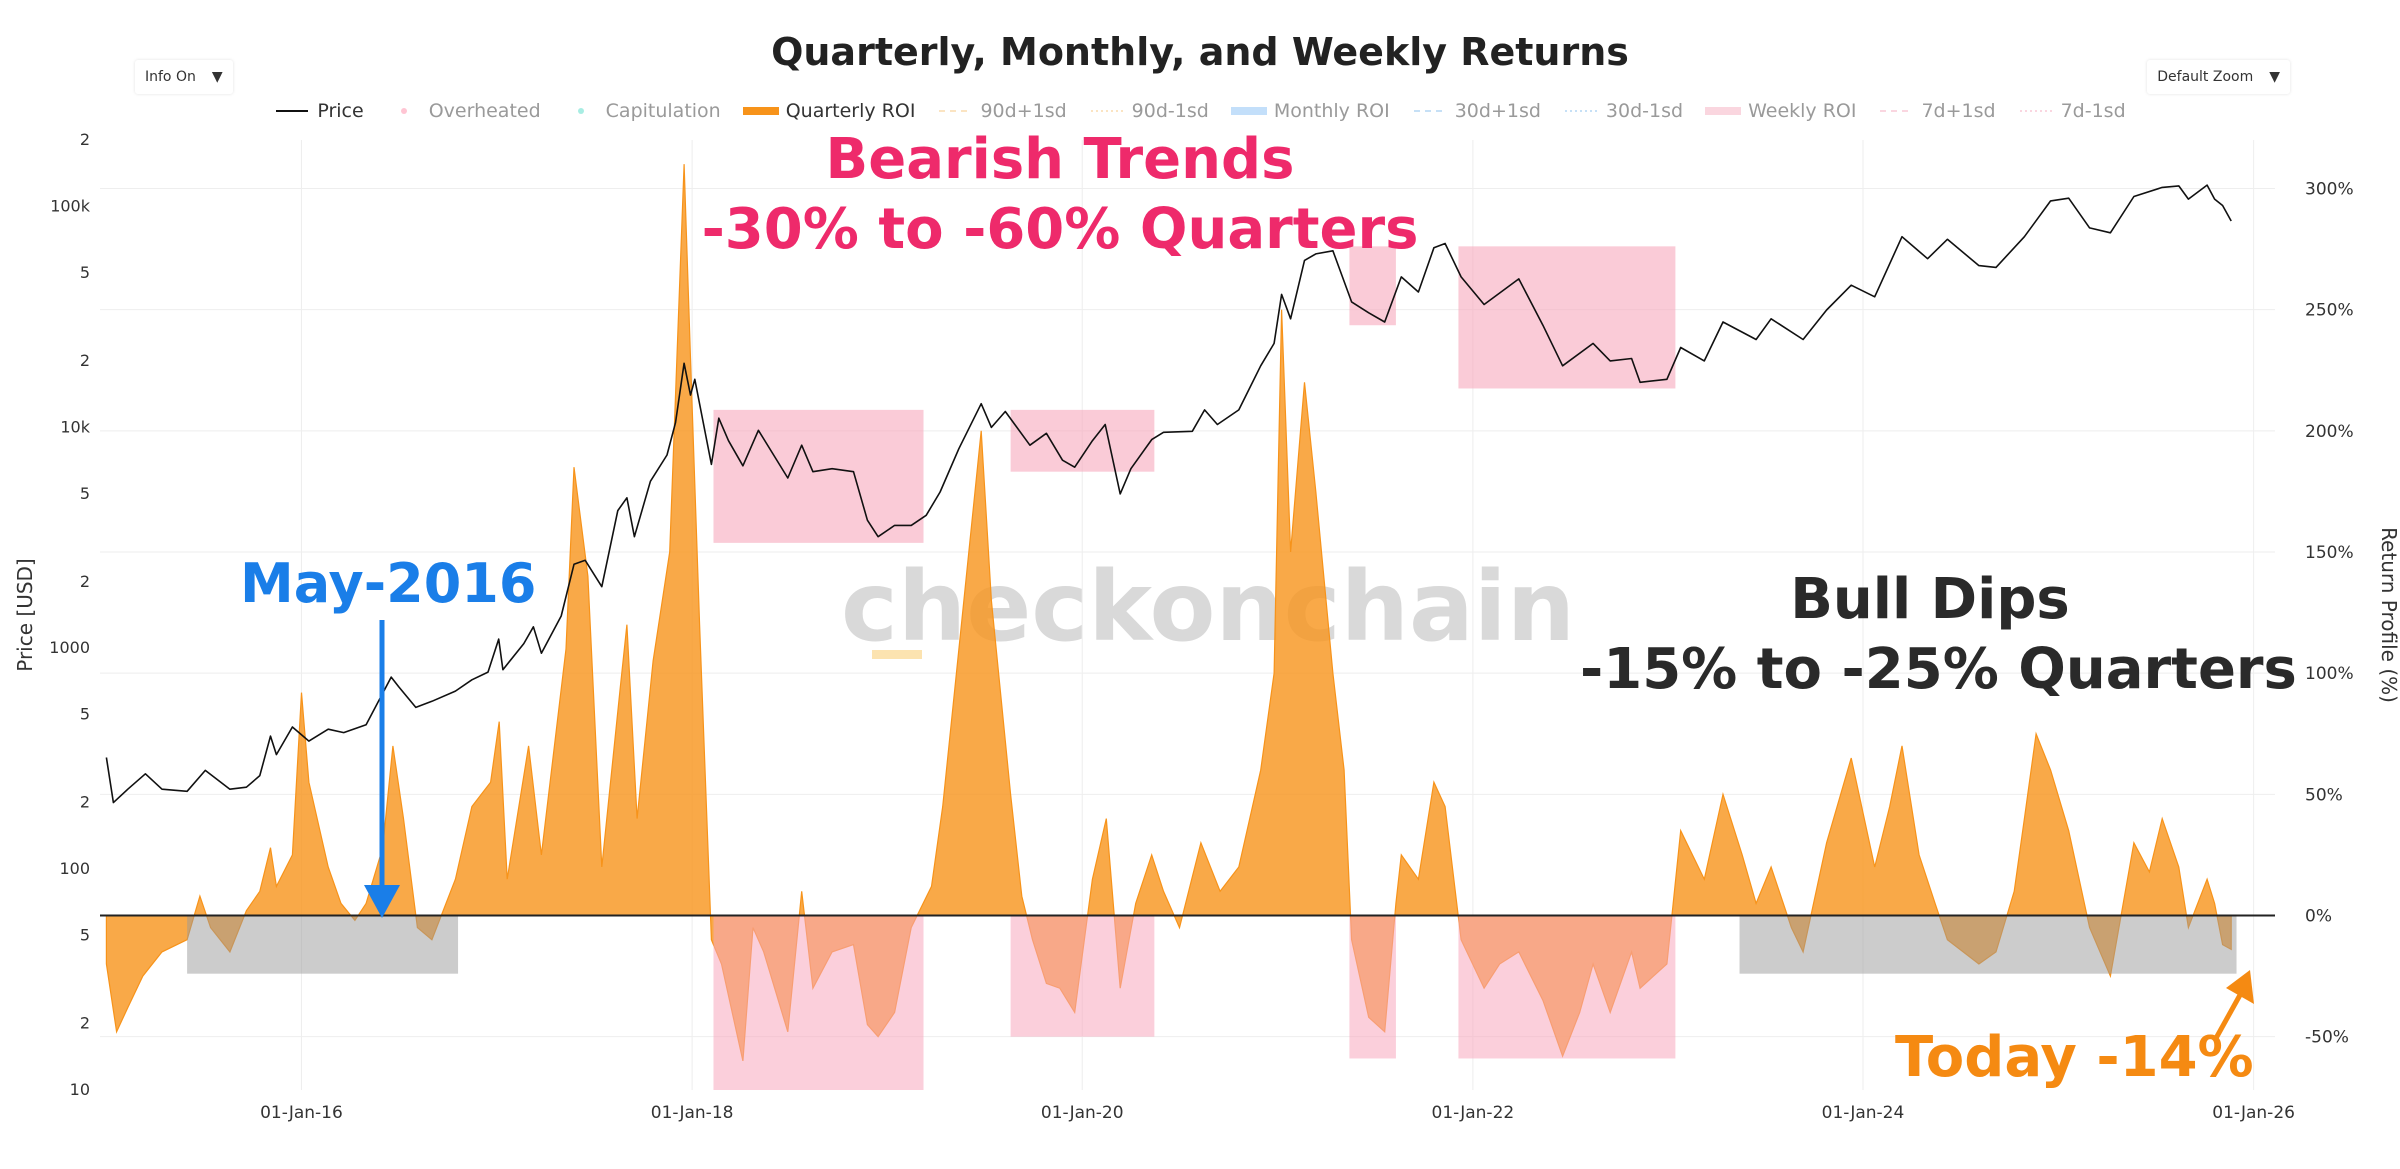  I want to click on bull-dips-title: Bull Dips, so click(1930, 599).